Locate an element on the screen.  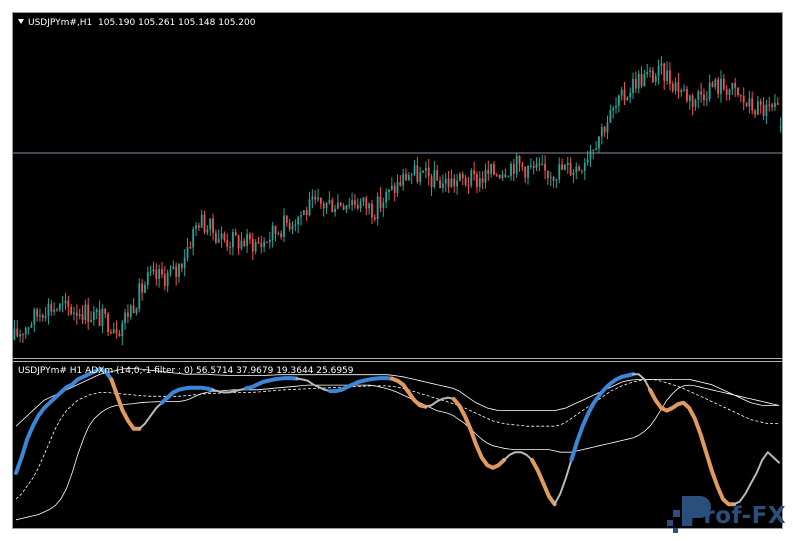
logo-icon is located at coordinates (689, 514).